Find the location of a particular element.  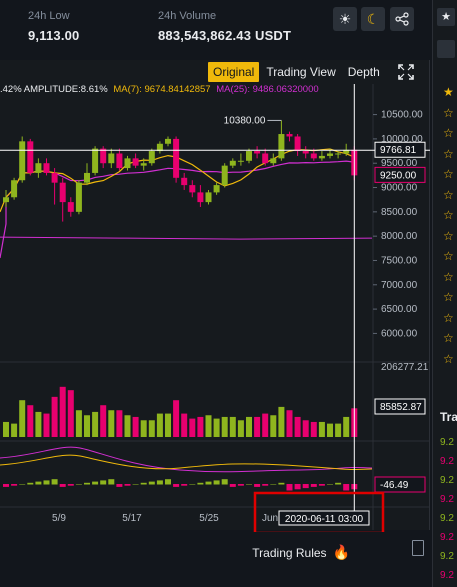

tab-depth: Depth is located at coordinates (363, 72).